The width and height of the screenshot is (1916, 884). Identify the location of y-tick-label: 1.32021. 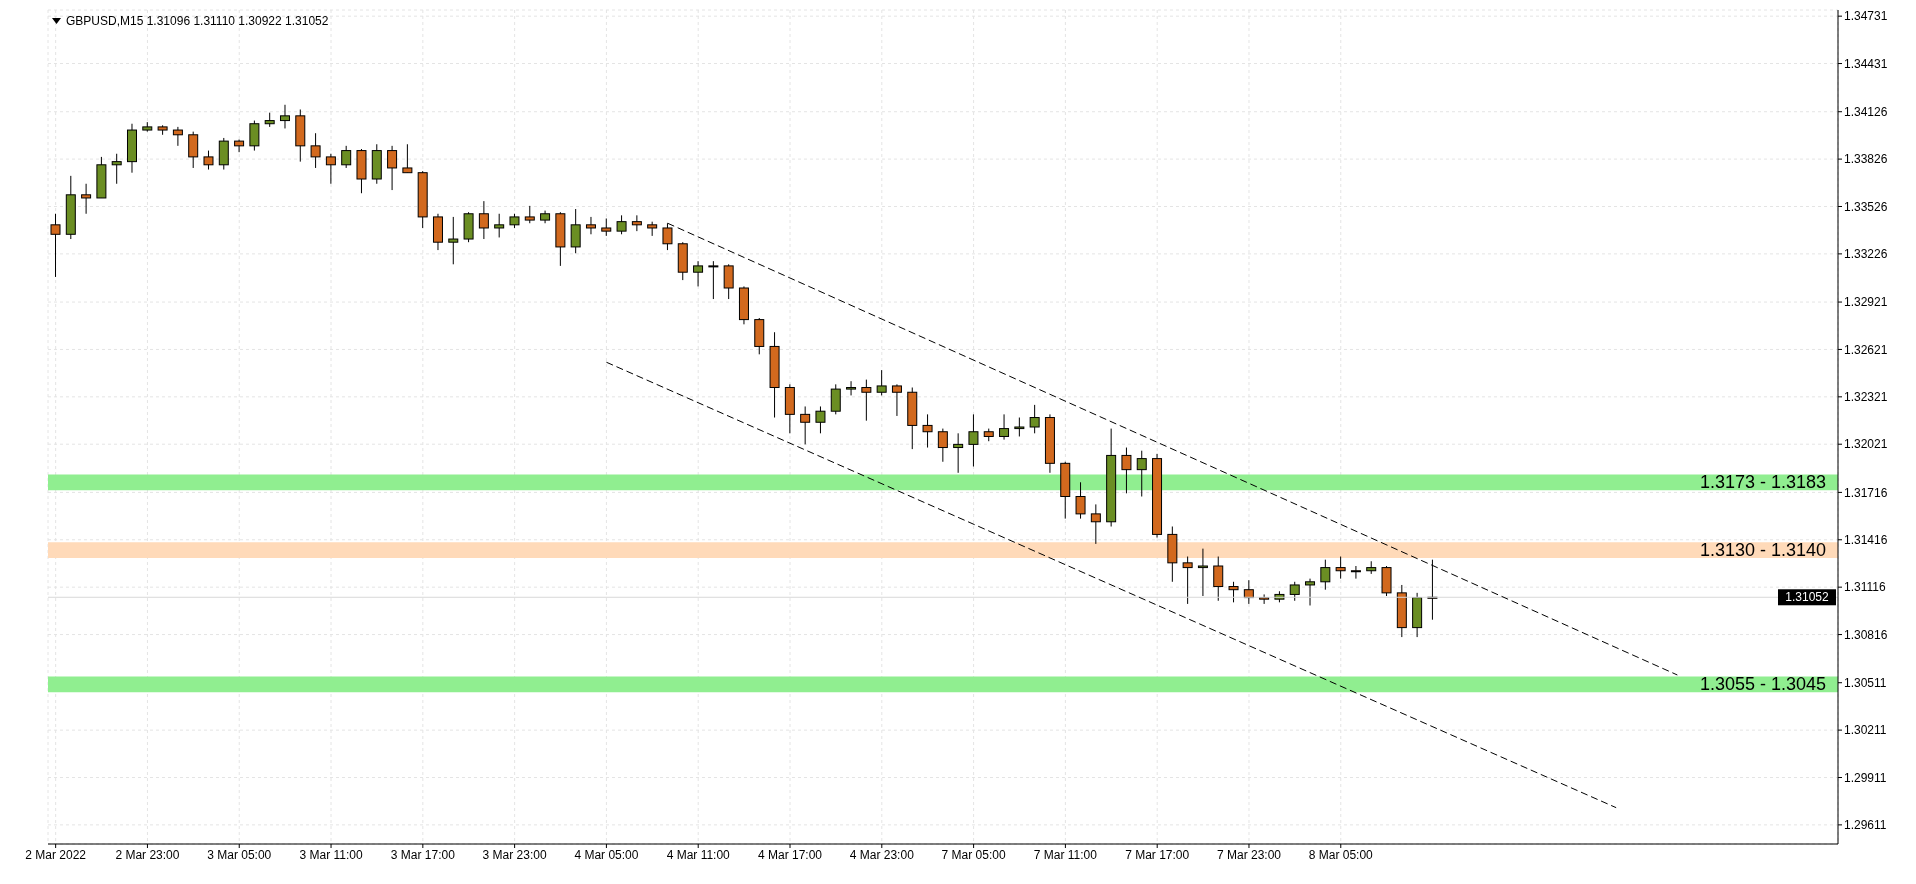
(1866, 444).